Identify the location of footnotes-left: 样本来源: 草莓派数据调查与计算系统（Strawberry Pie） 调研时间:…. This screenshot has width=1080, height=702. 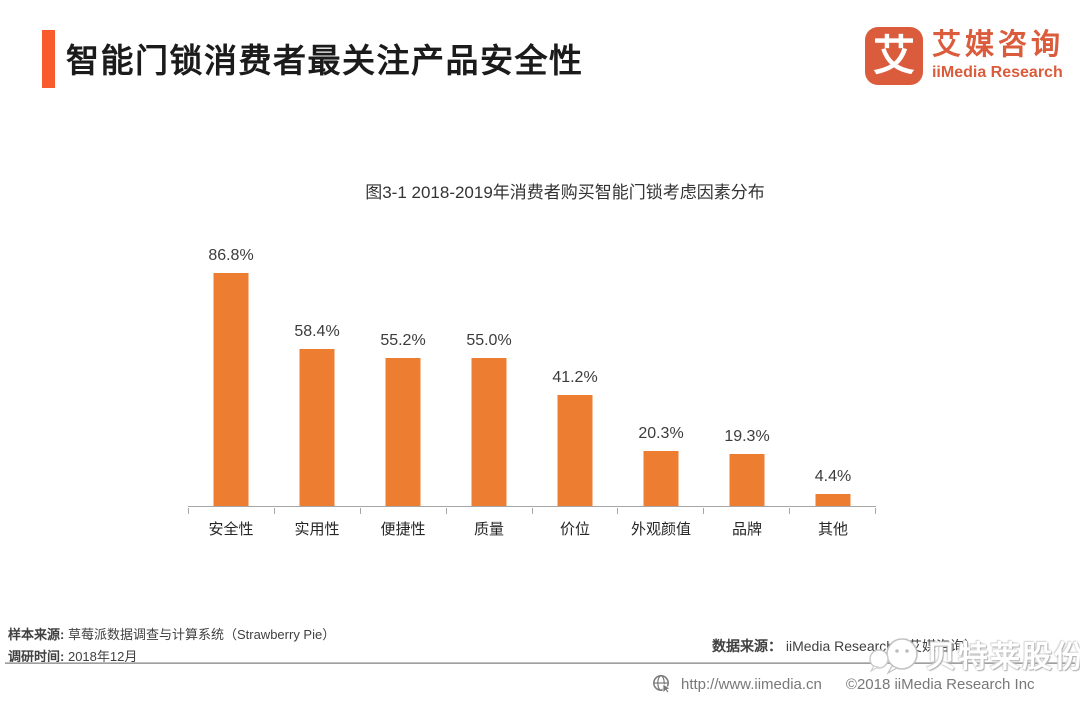
(171, 646).